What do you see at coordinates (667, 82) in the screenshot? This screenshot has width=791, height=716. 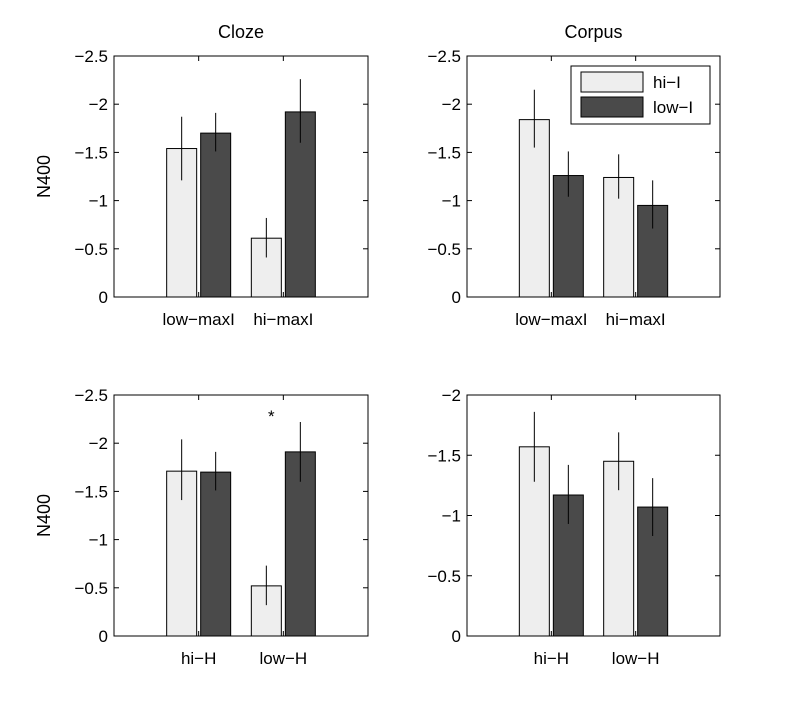 I see `legend-label-hi: hi−I` at bounding box center [667, 82].